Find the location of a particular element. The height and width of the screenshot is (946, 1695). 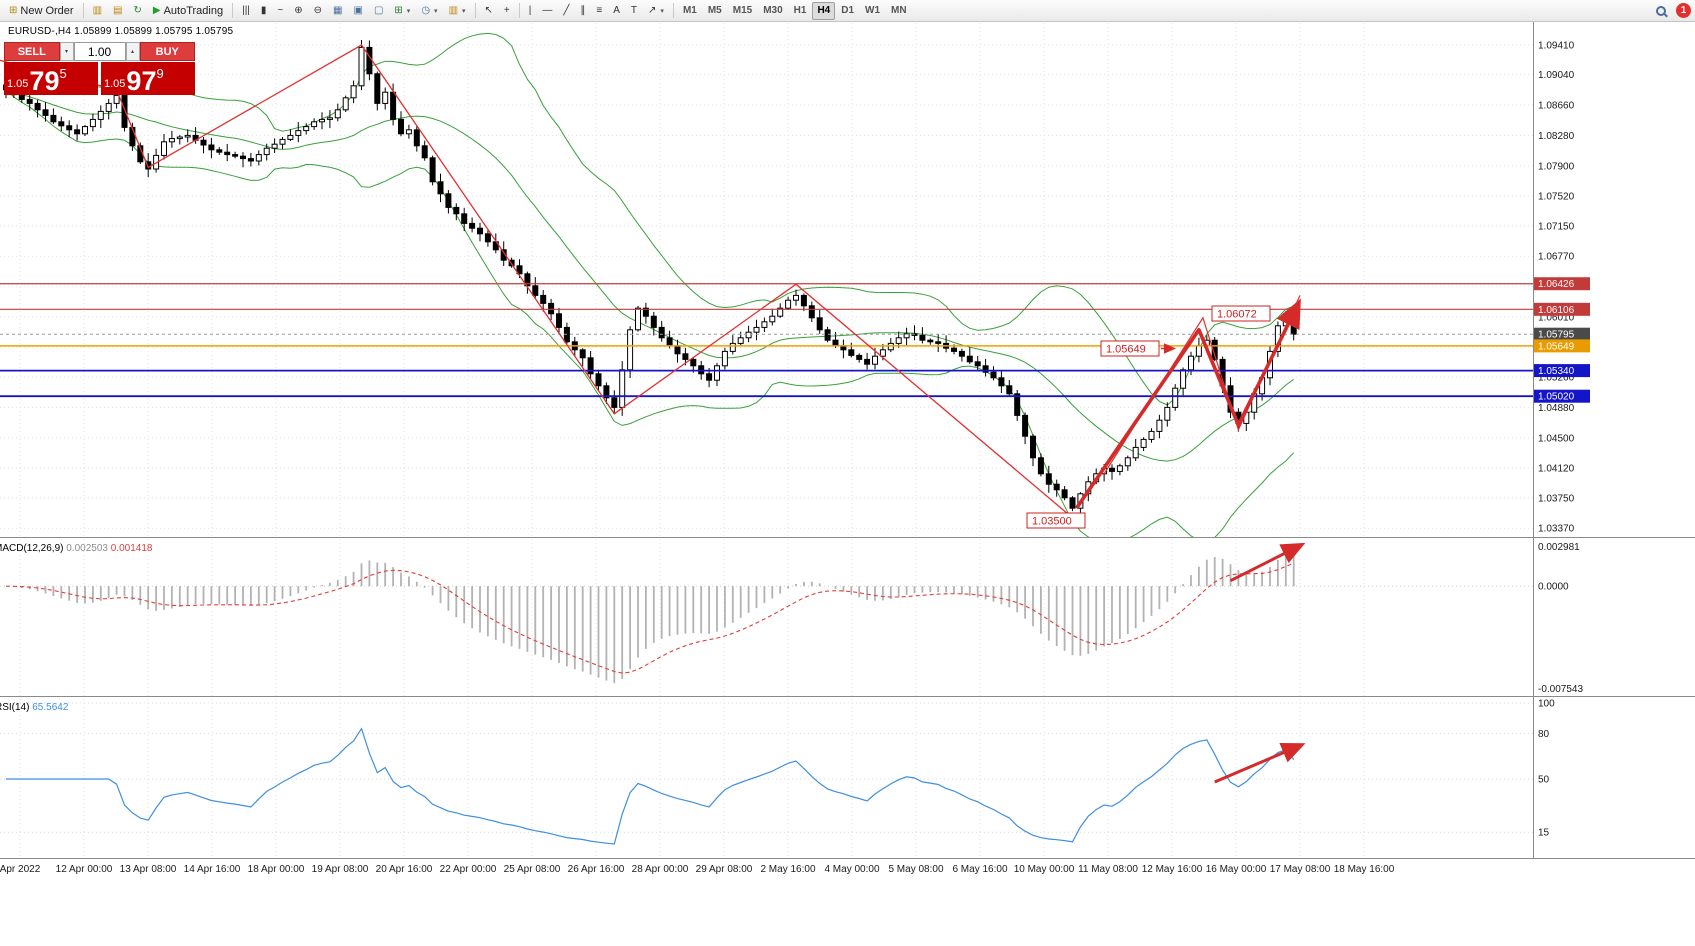

caret-up-icon: ▴ is located at coordinates (132, 52).